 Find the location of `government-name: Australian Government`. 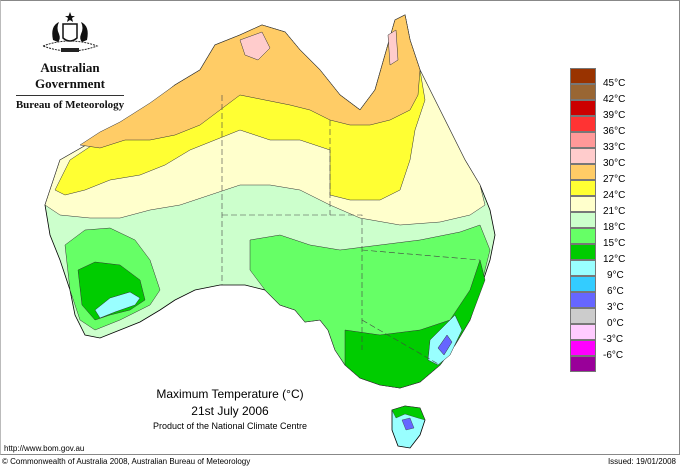

government-name: Australian Government is located at coordinates (70, 75).